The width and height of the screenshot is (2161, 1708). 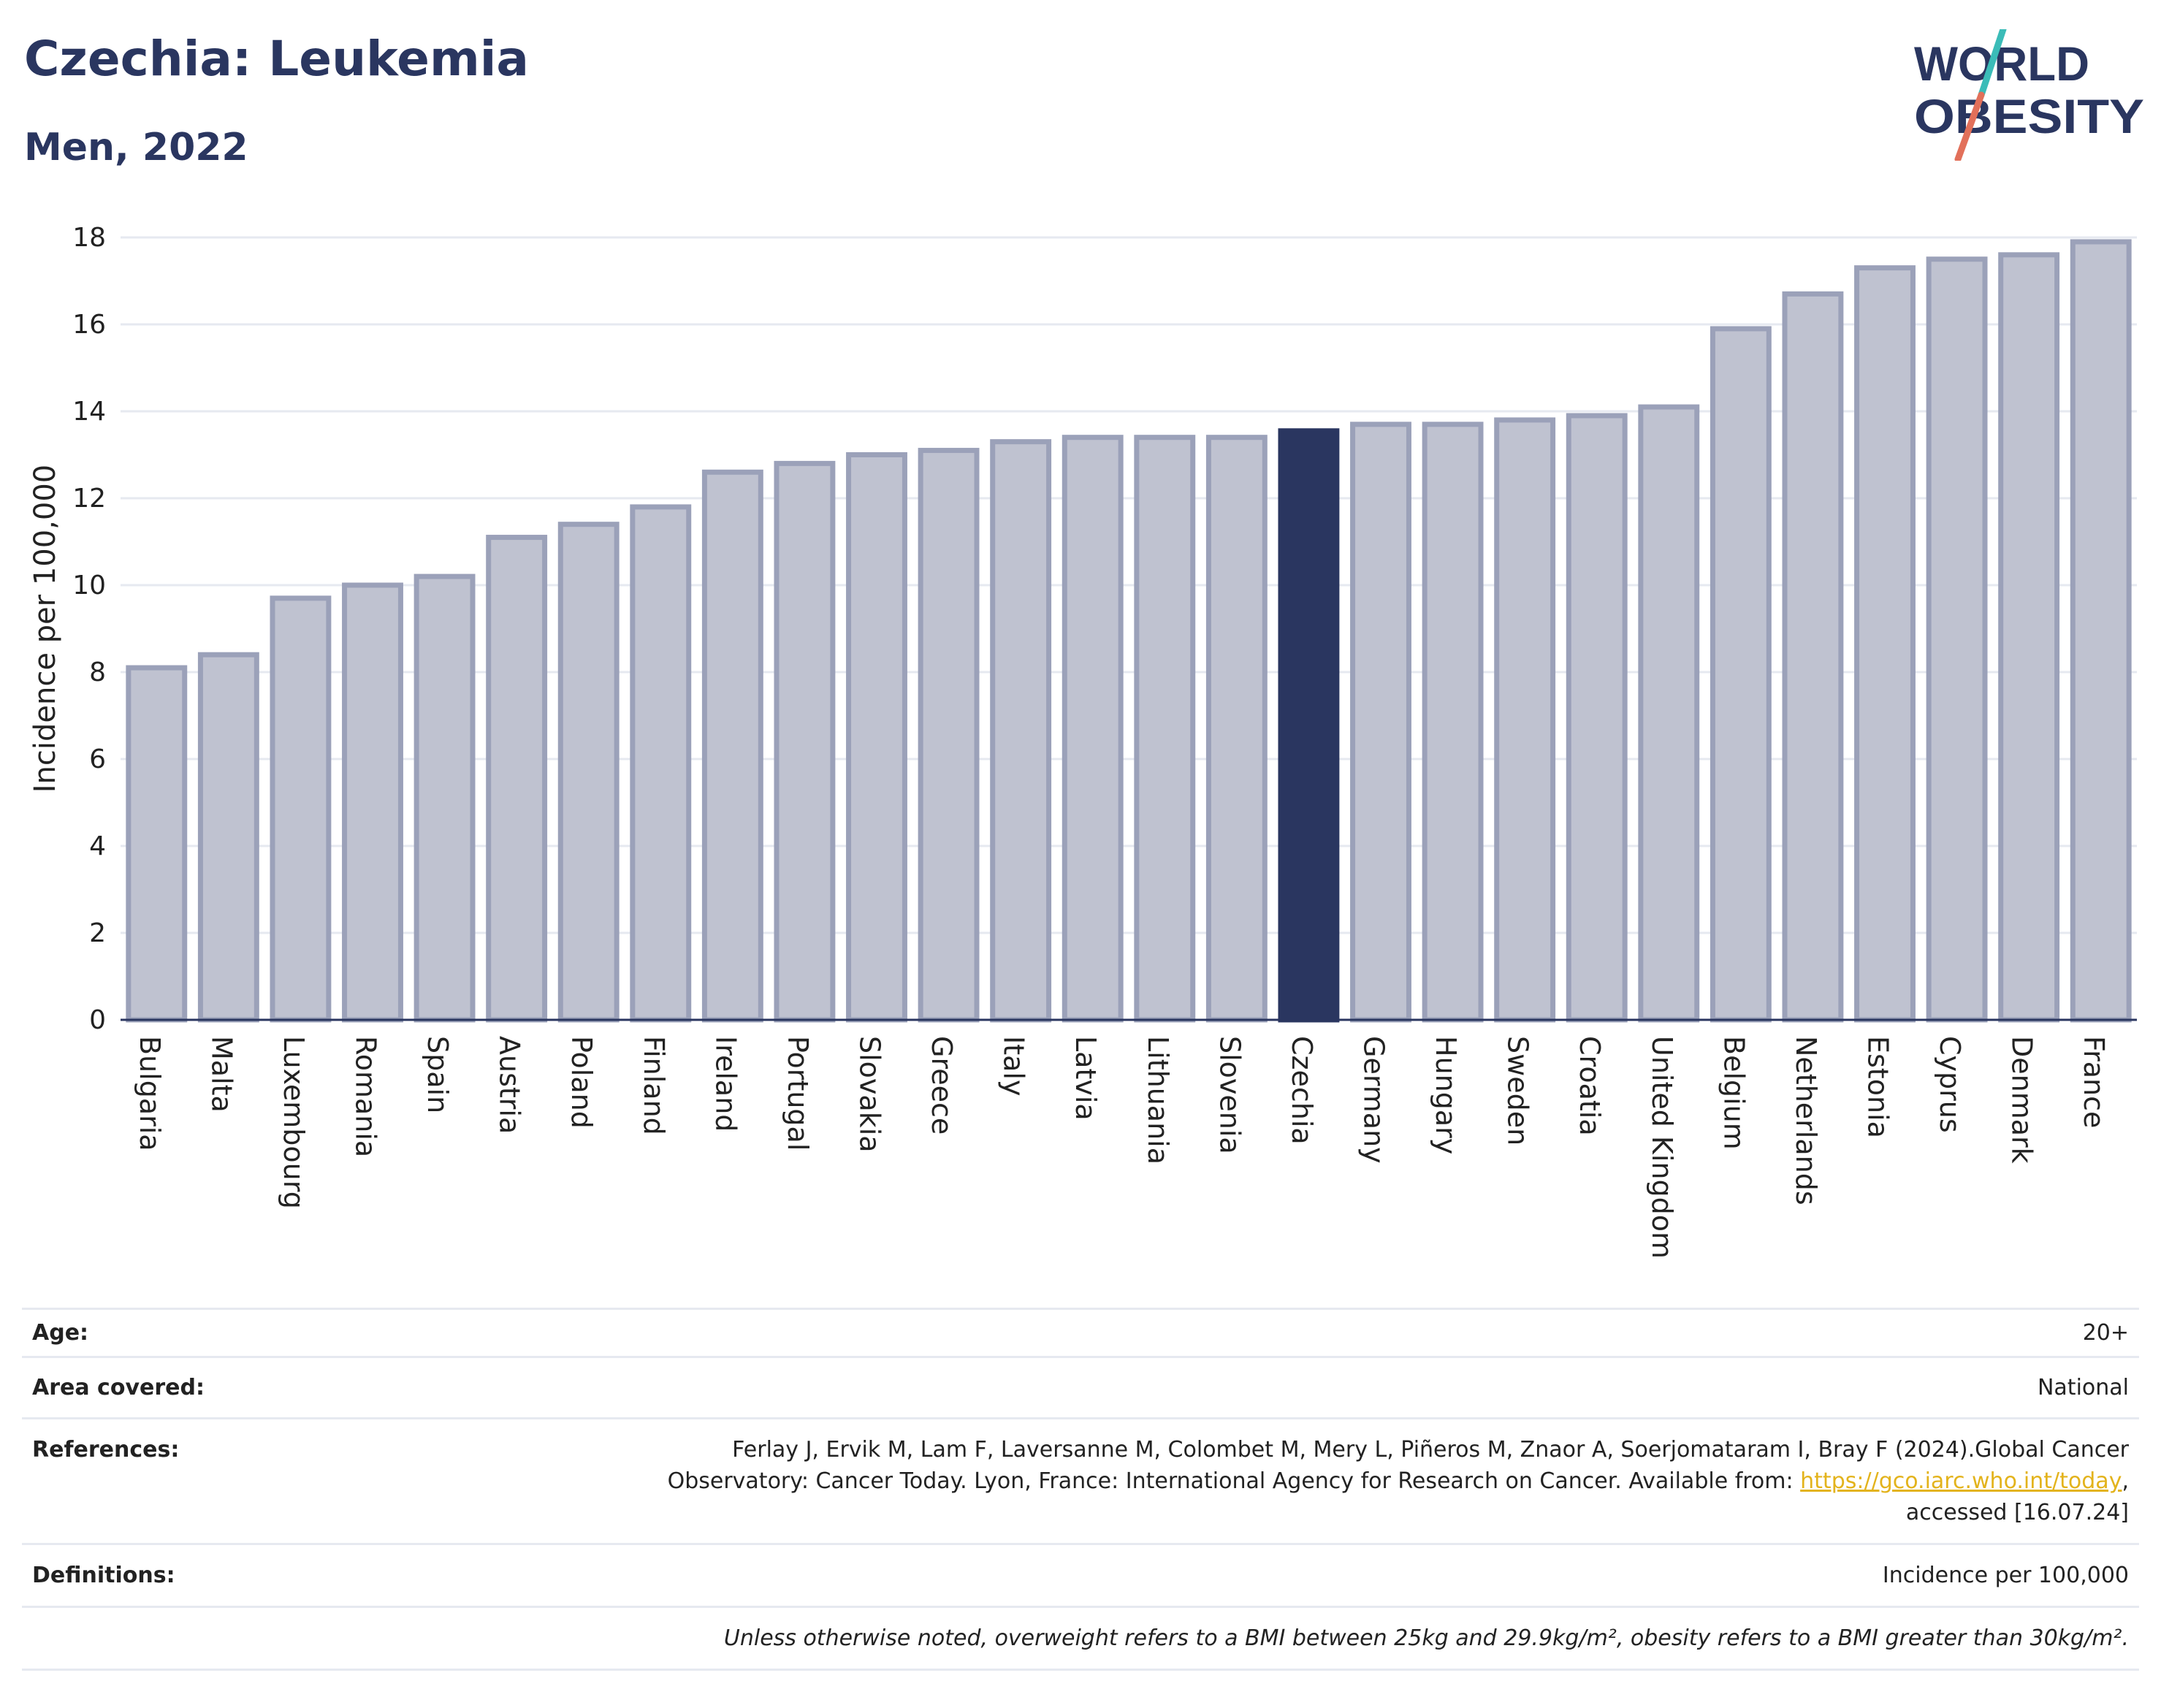 What do you see at coordinates (588, 772) in the screenshot?
I see `bar-poland` at bounding box center [588, 772].